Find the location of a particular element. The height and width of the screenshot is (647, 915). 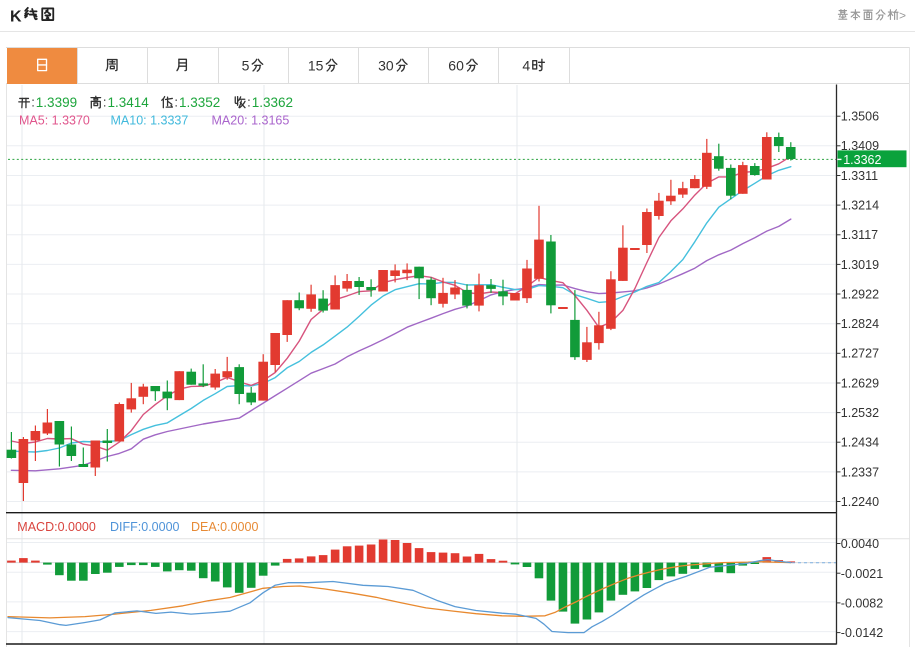

svg-text: 1.2629 is located at coordinates (860, 383).